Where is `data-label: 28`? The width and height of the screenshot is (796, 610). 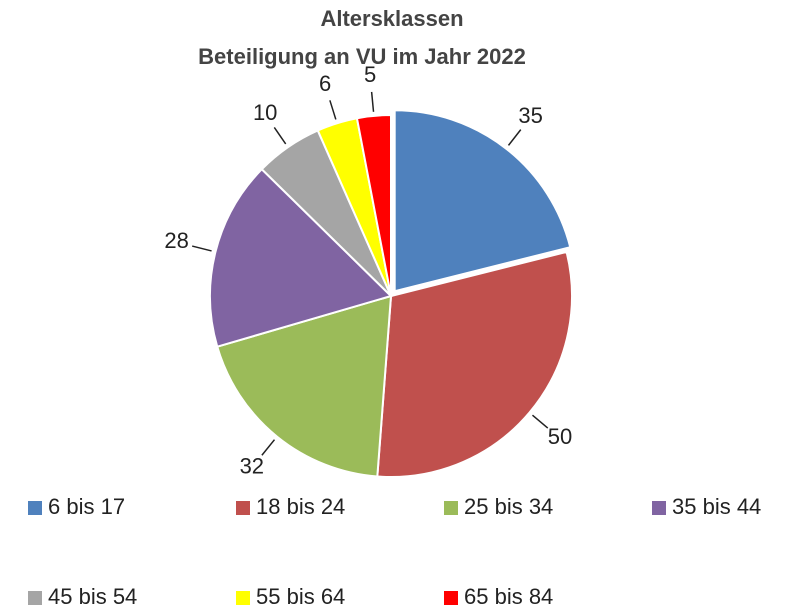 data-label: 28 is located at coordinates (176, 240).